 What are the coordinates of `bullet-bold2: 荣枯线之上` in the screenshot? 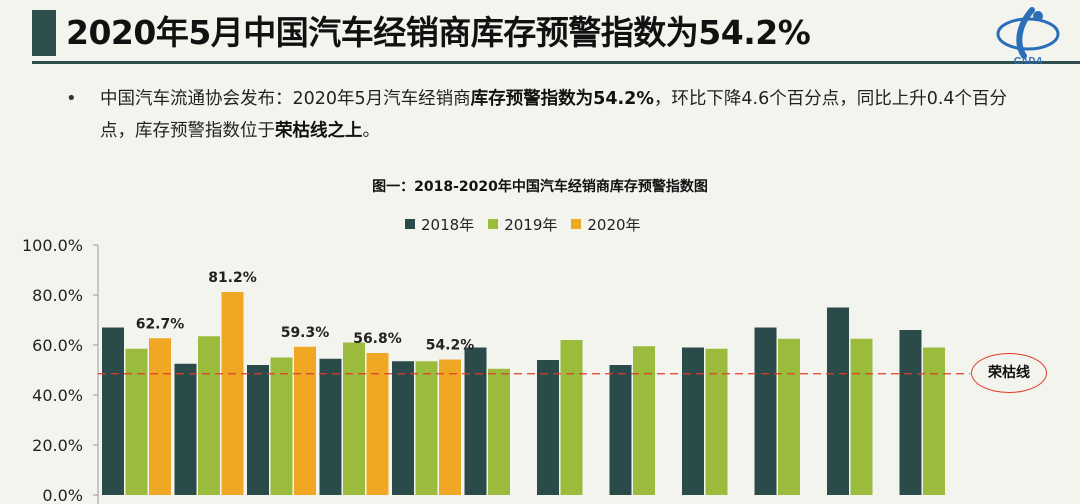 It's located at (319, 131).